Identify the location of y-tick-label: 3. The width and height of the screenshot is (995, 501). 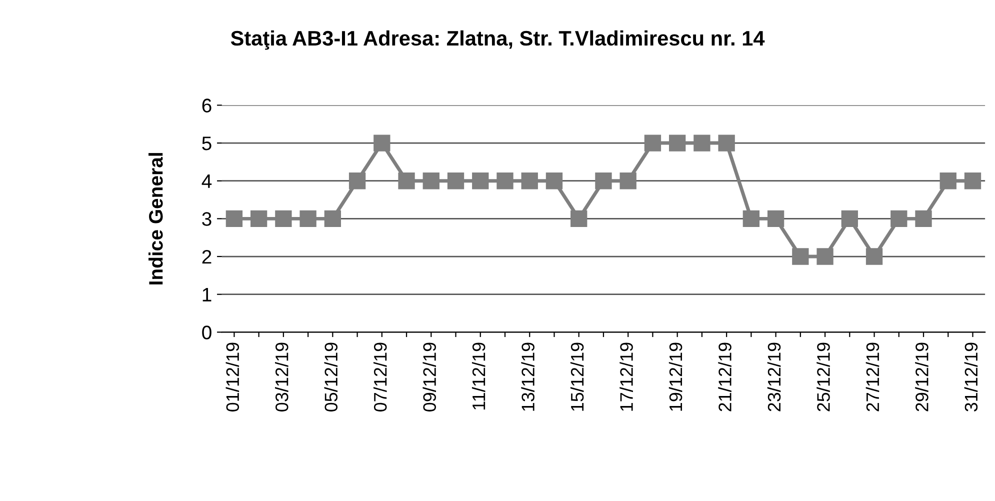
(207, 219).